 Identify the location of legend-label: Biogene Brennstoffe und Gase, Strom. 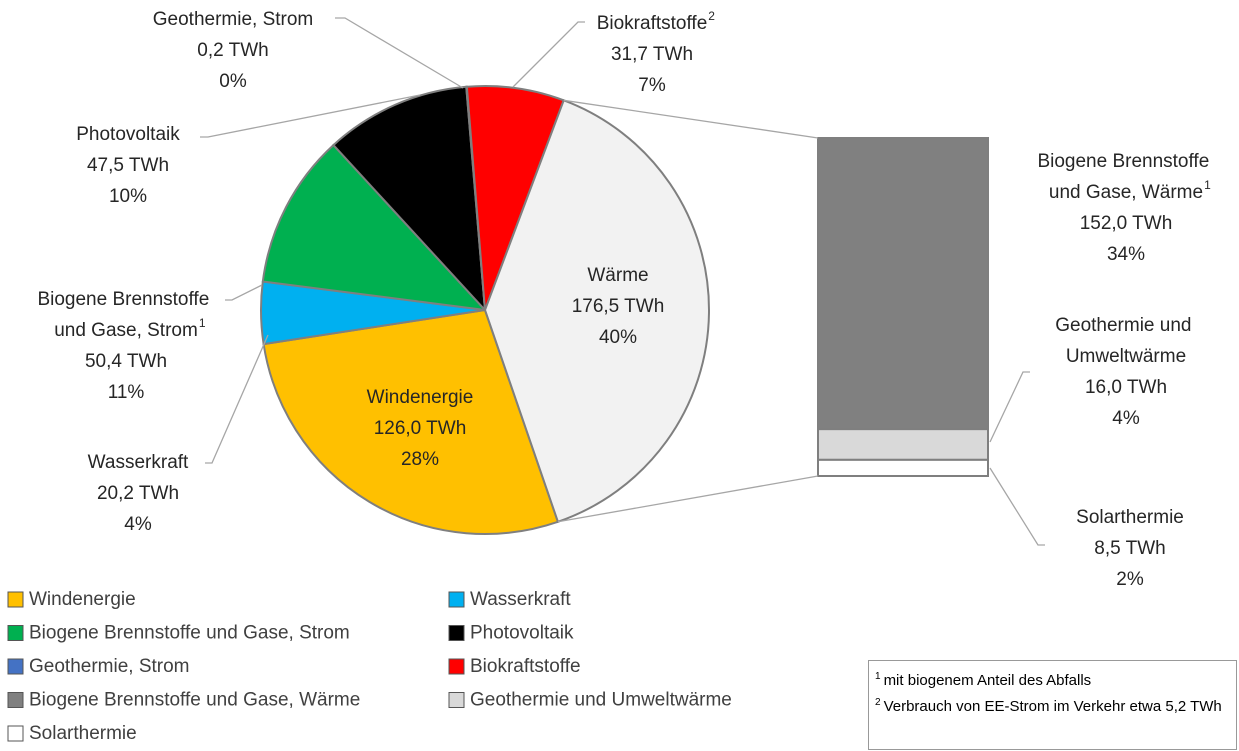
(189, 633).